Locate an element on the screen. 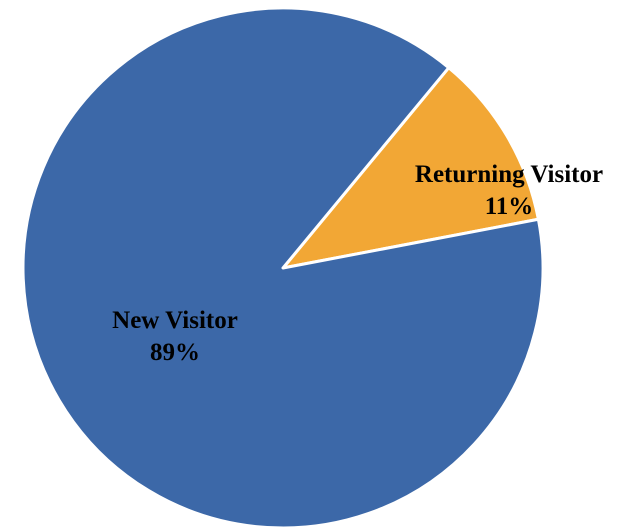  slice-value-returning-visitor: 11% is located at coordinates (509, 206).